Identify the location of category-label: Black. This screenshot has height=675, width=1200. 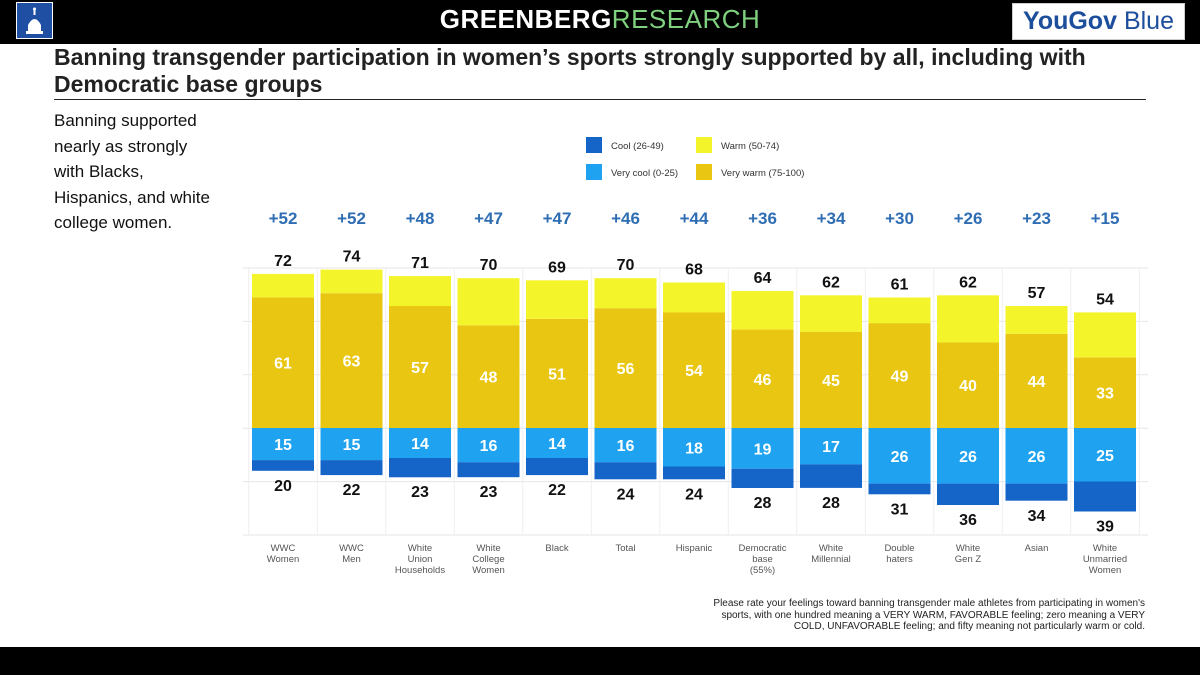
(556, 548).